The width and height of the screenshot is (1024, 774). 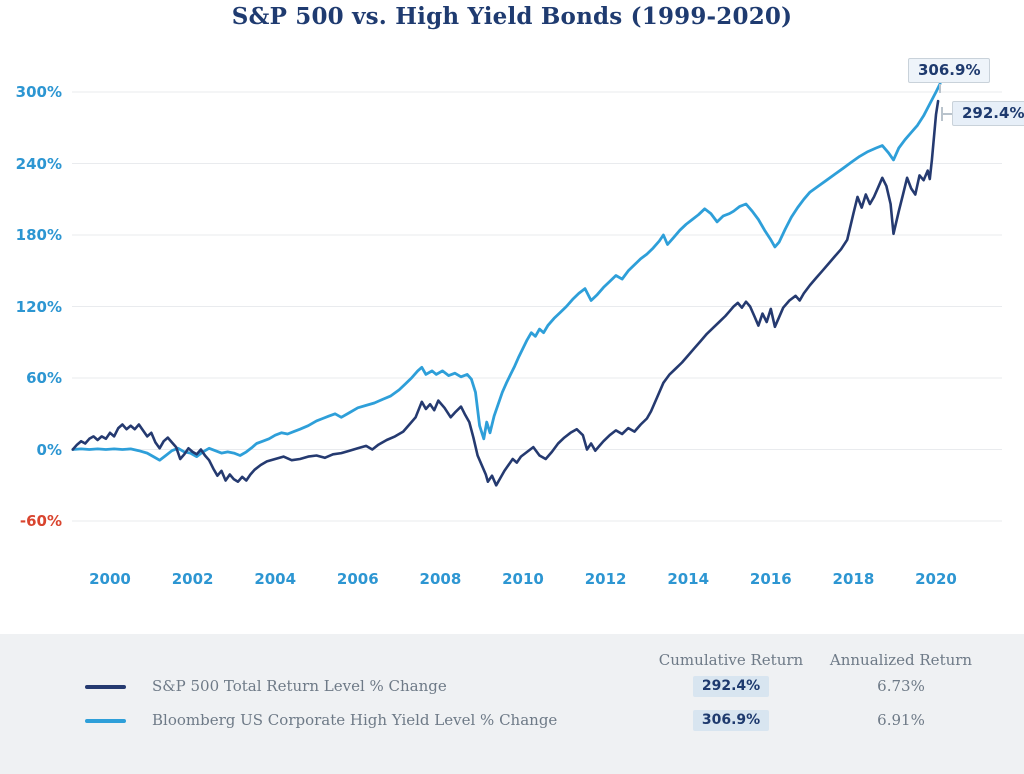 What do you see at coordinates (523, 579) in the screenshot?
I see `x-axis-tick-label: 2010` at bounding box center [523, 579].